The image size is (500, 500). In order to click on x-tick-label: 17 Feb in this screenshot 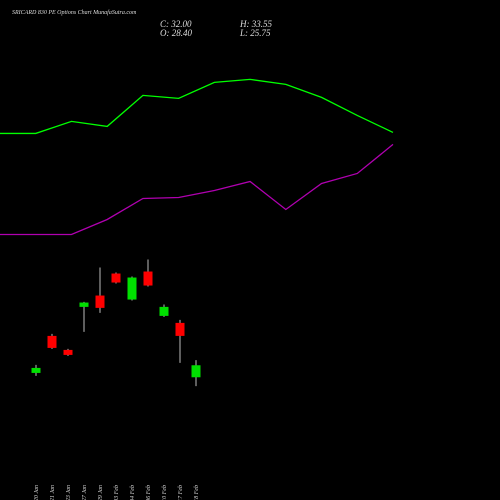, I will do `click(181, 492)`.